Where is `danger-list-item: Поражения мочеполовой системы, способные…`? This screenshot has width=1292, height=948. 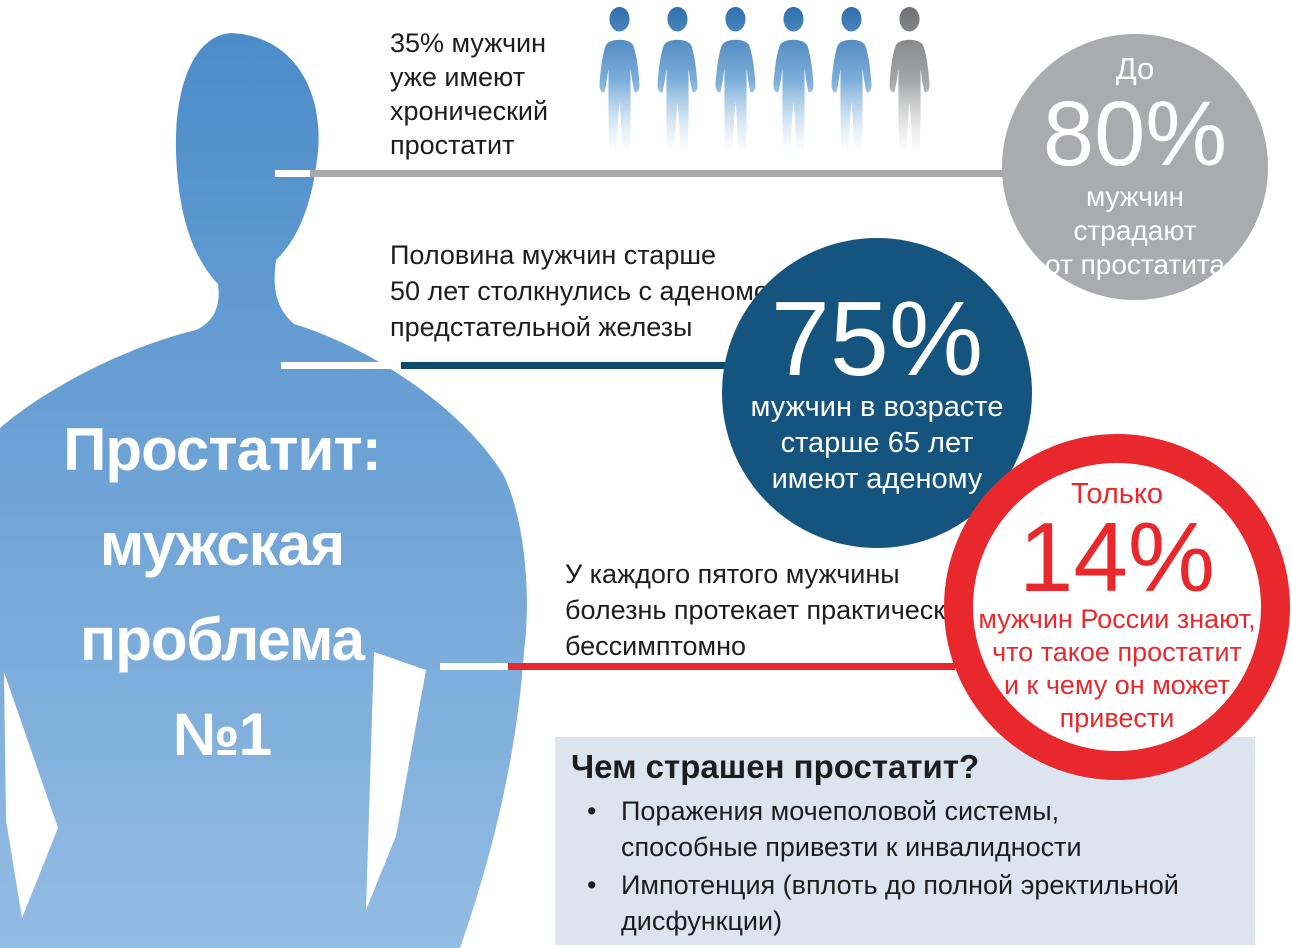 danger-list-item: Поражения мочеполовой системы, способные… is located at coordinates (913, 829).